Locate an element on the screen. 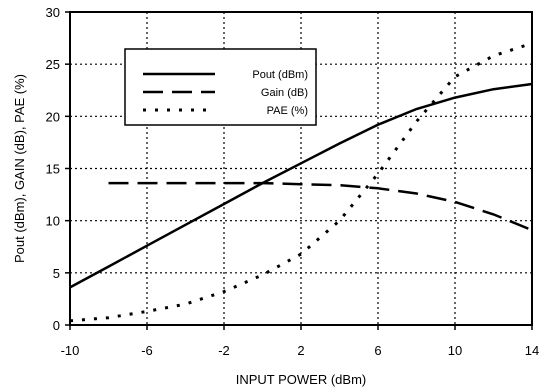  y-tick-label: 10 is located at coordinates (53, 221).